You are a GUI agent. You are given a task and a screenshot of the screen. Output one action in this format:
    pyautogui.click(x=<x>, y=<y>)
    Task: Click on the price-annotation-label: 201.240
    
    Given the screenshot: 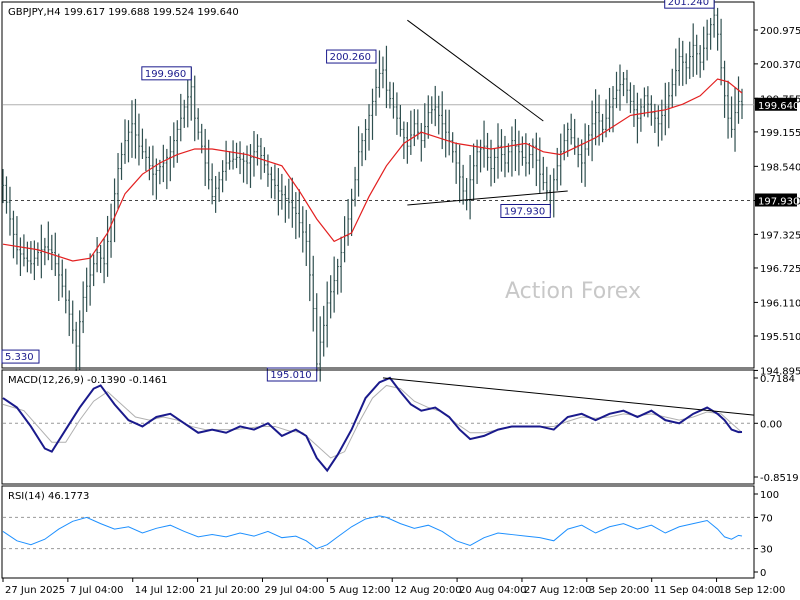 What is the action you would take?
    pyautogui.click(x=688, y=4)
    